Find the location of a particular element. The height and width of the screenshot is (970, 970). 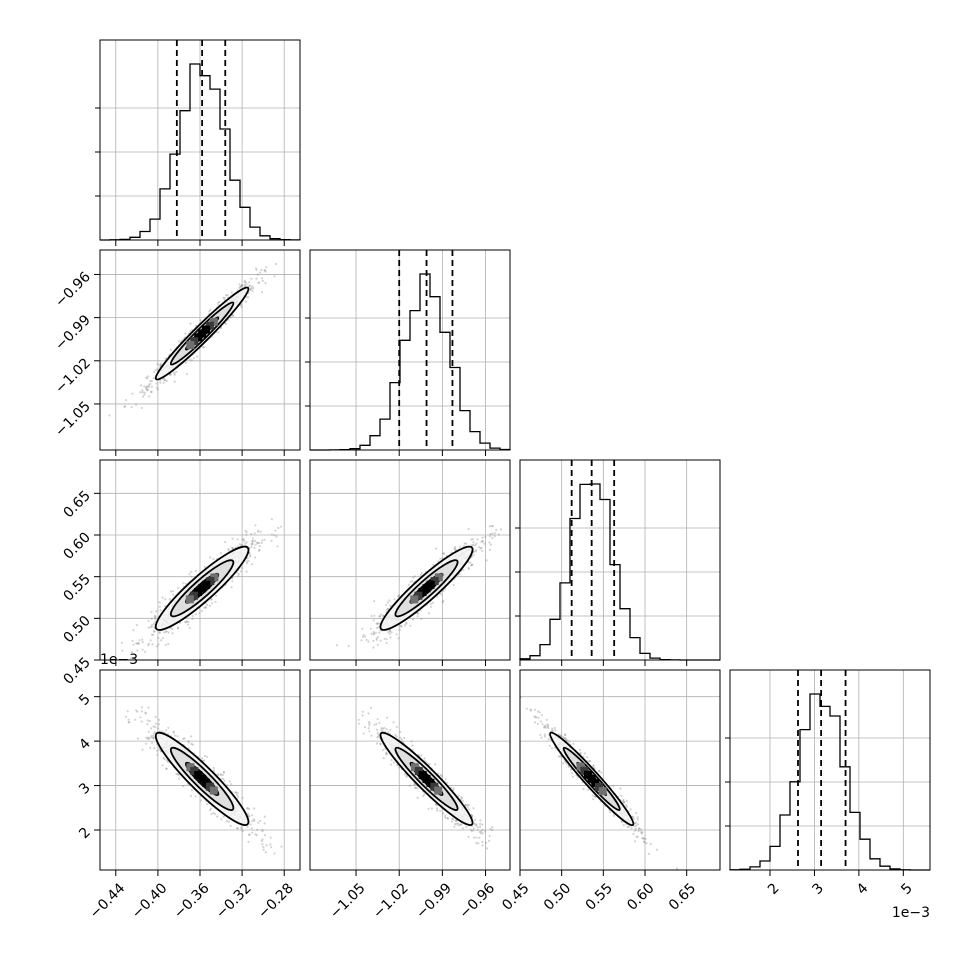

x-tick-label: 0.60 is located at coordinates (640, 896).